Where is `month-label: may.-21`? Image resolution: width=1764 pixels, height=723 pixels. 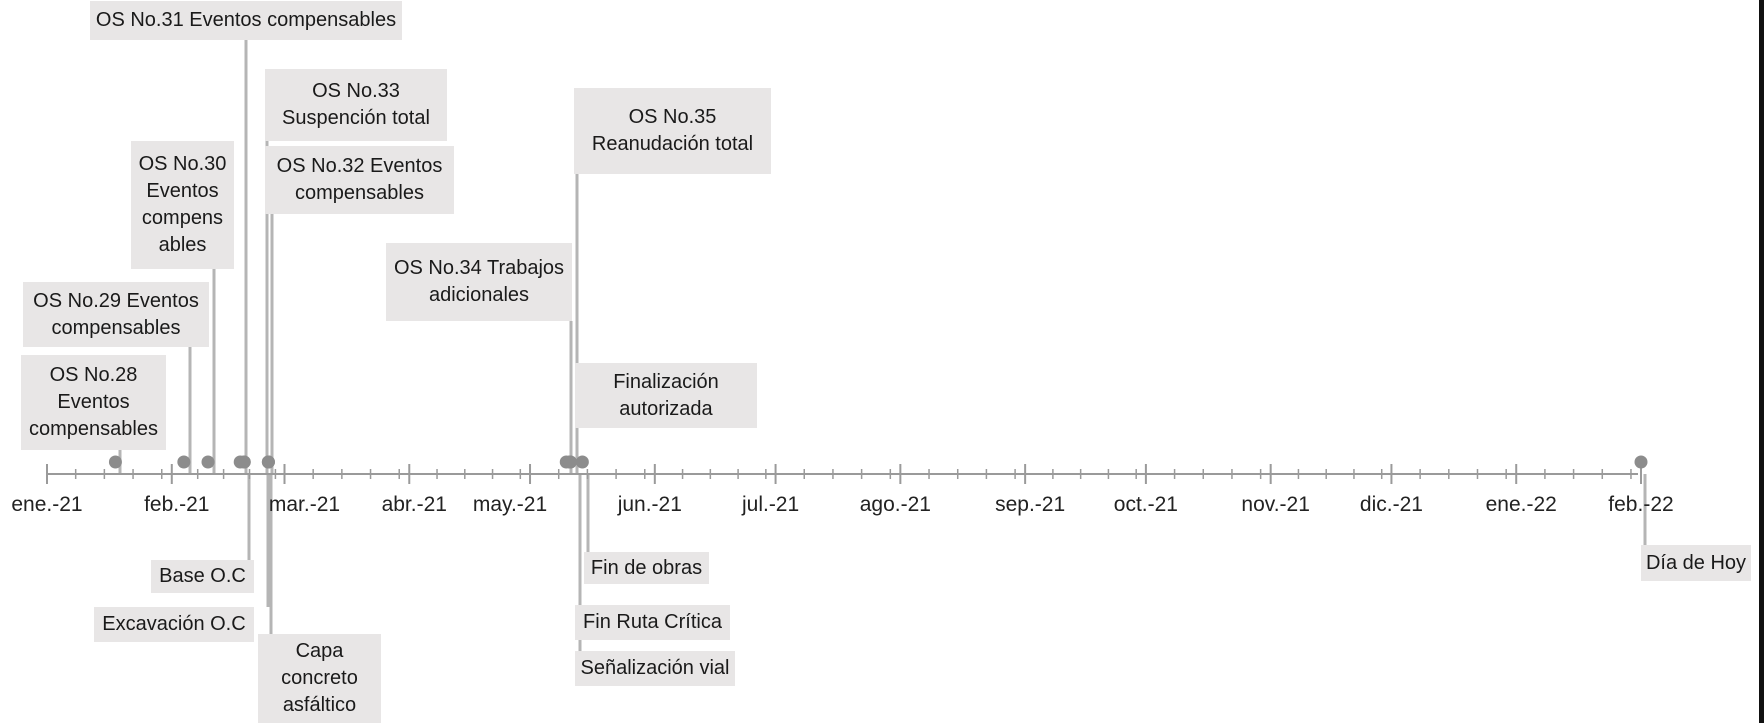
month-label: may.-21 is located at coordinates (510, 504).